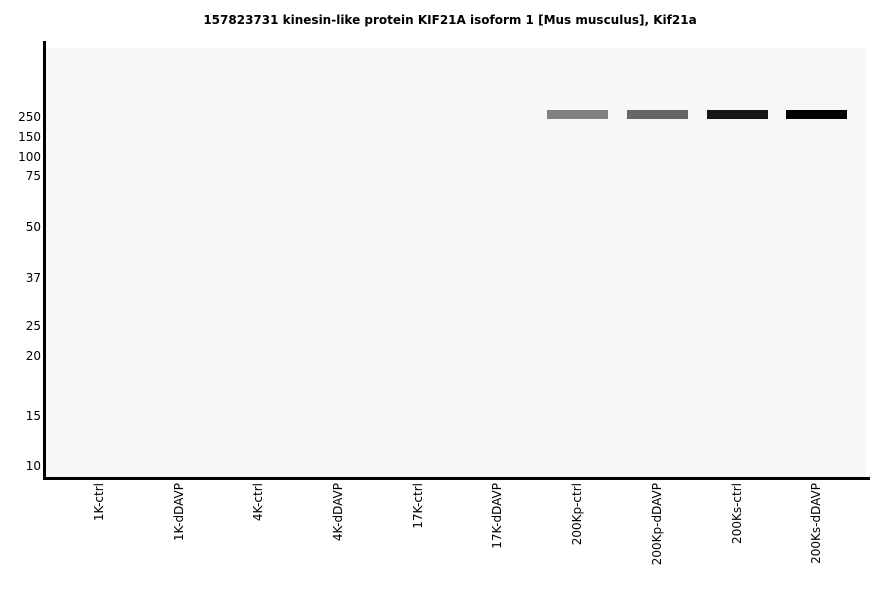 This screenshot has height=595, width=886. I want to click on gel-band-200Kp-dDAVP, so click(657, 114).